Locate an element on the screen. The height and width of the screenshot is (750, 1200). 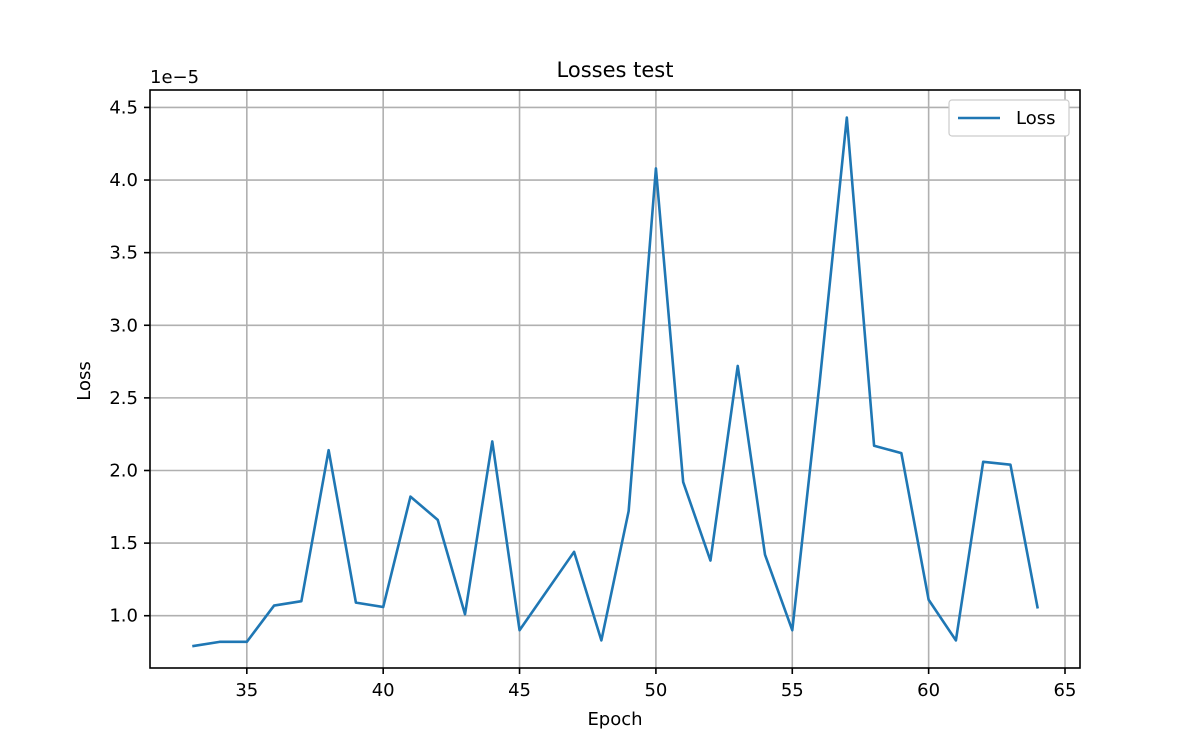
y-offset-label: 1e−5 is located at coordinates (174, 77).